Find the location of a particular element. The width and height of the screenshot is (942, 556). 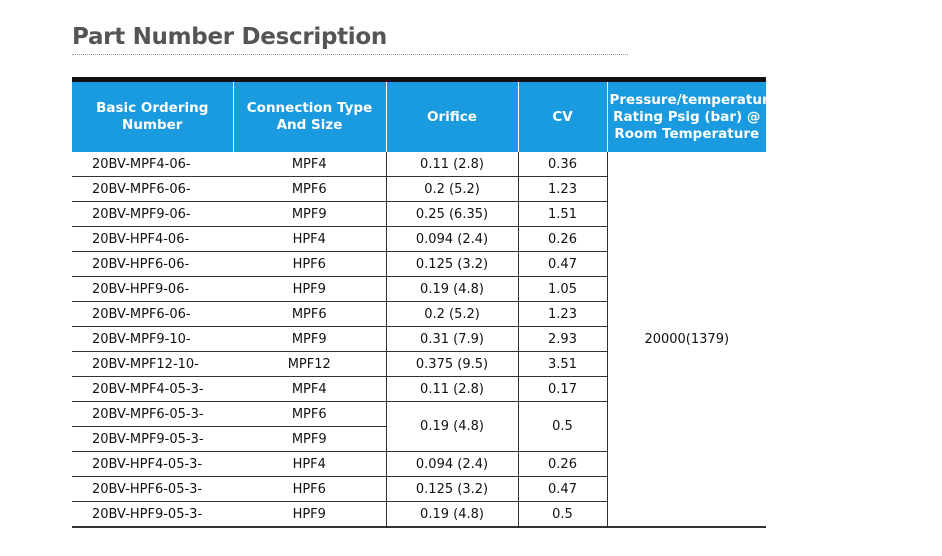

table-row: 20BV-MPF4-05-3- MPF4 0.11 (2.8) 0.17 is located at coordinates (419, 389).